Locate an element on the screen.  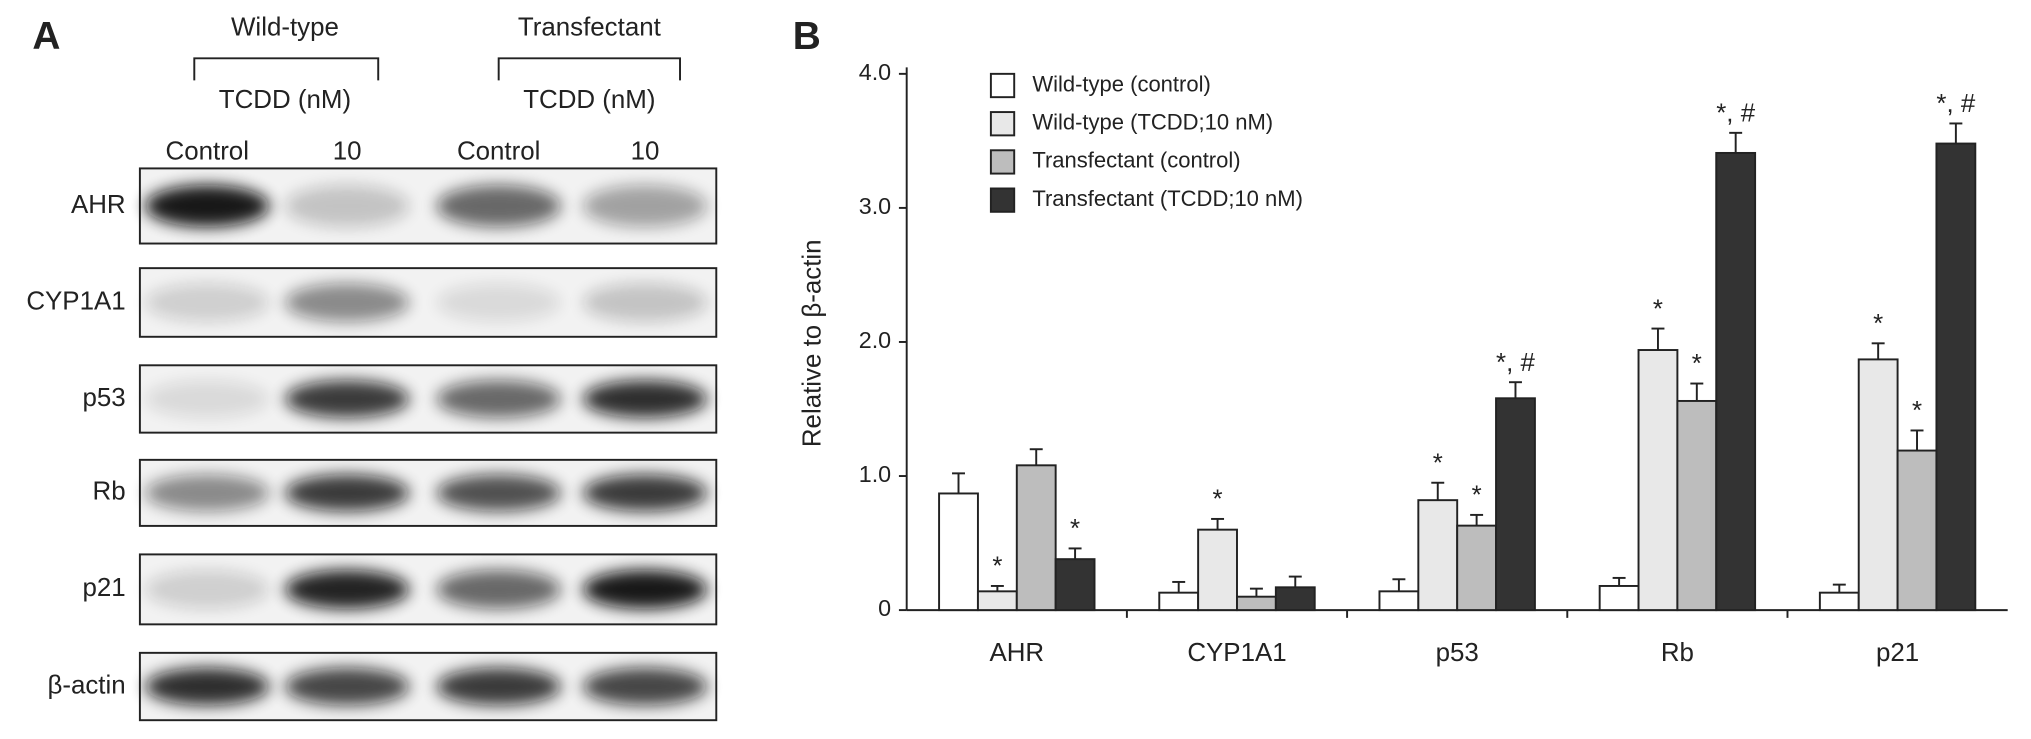
legend-label: Wild-type (control) is located at coordinates (1121, 83).